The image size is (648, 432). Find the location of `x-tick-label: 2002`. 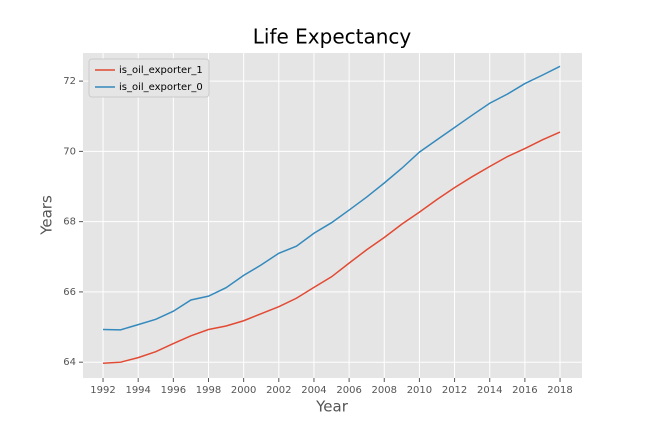

x-tick-label: 2002 is located at coordinates (278, 390).